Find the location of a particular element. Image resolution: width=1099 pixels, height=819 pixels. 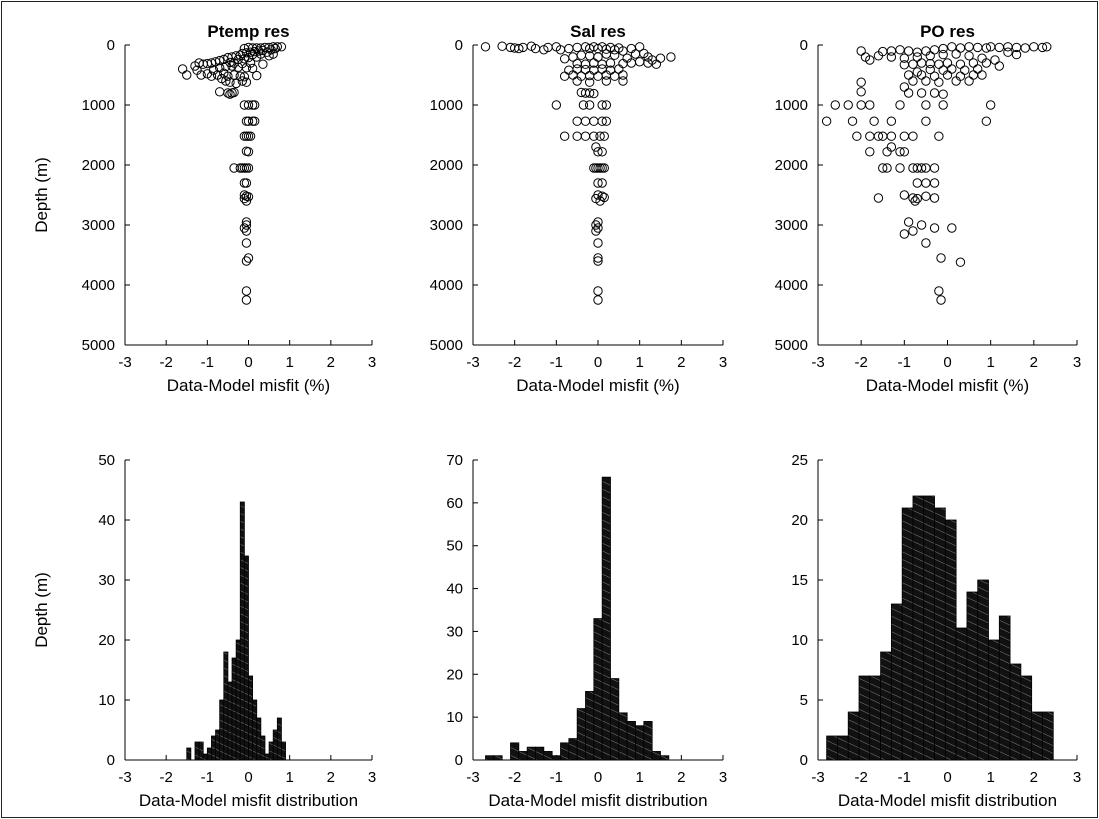

x-tick-label: 3 is located at coordinates (723, 362).